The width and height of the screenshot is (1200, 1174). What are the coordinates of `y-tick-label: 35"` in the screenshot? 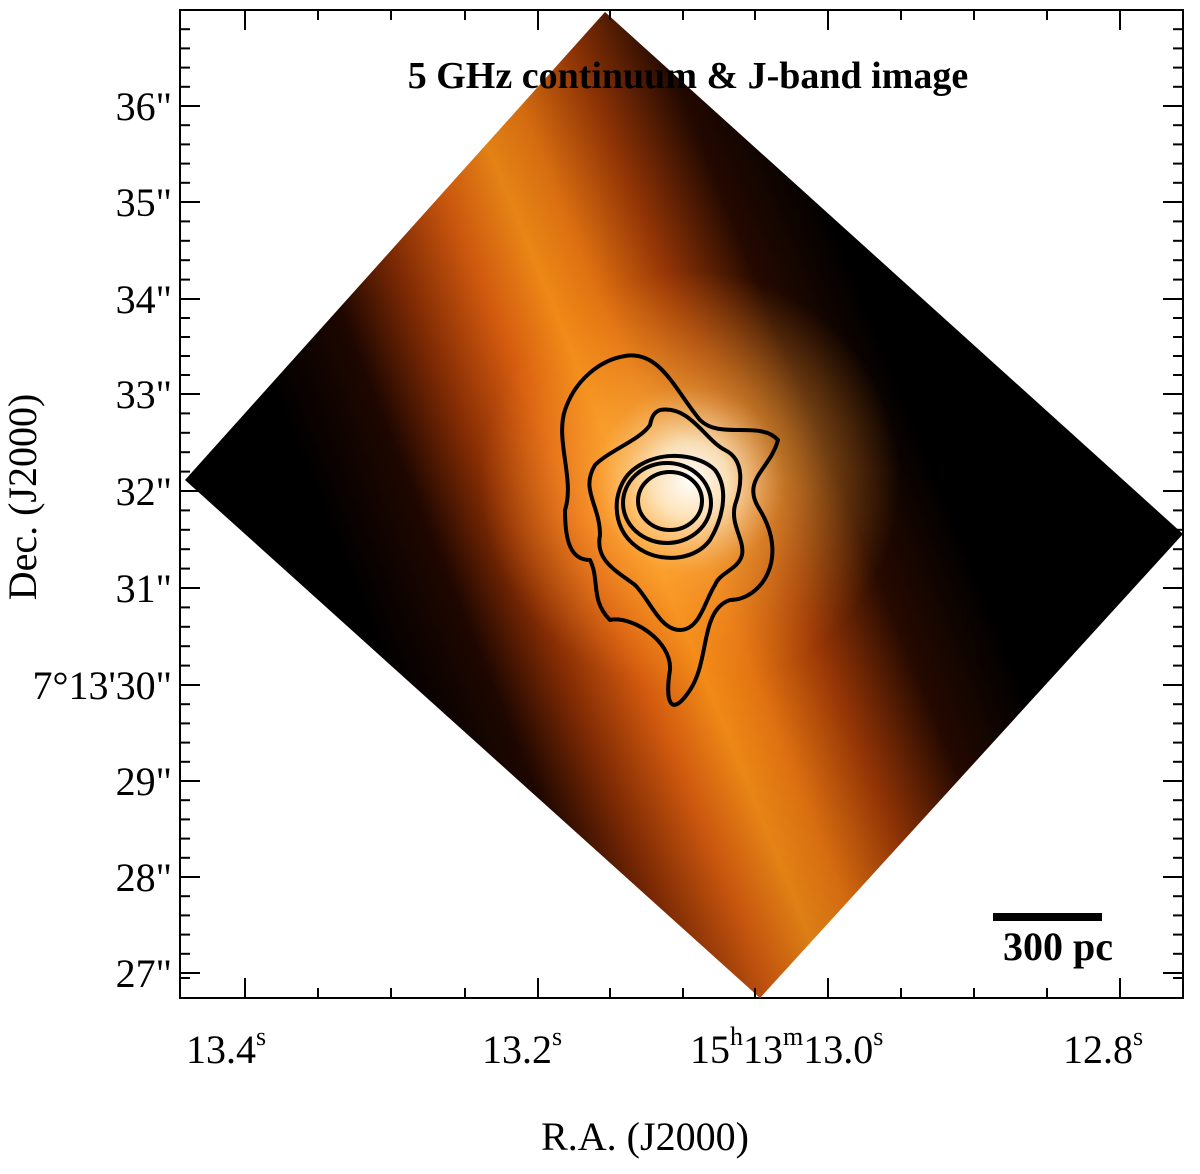 It's located at (144, 202).